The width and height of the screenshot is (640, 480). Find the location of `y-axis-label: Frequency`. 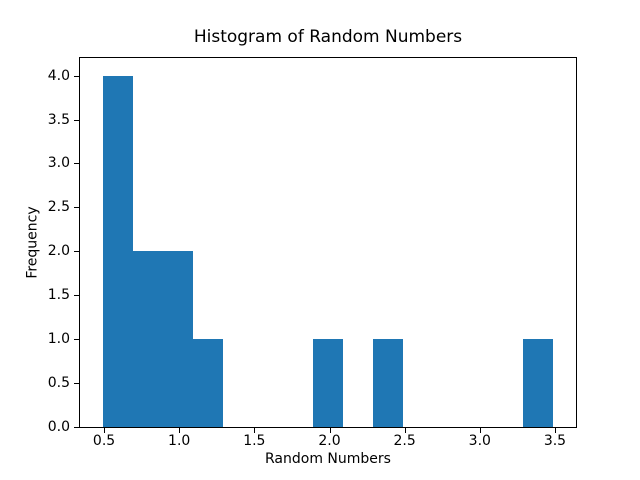

y-axis-label: Frequency is located at coordinates (32, 242).